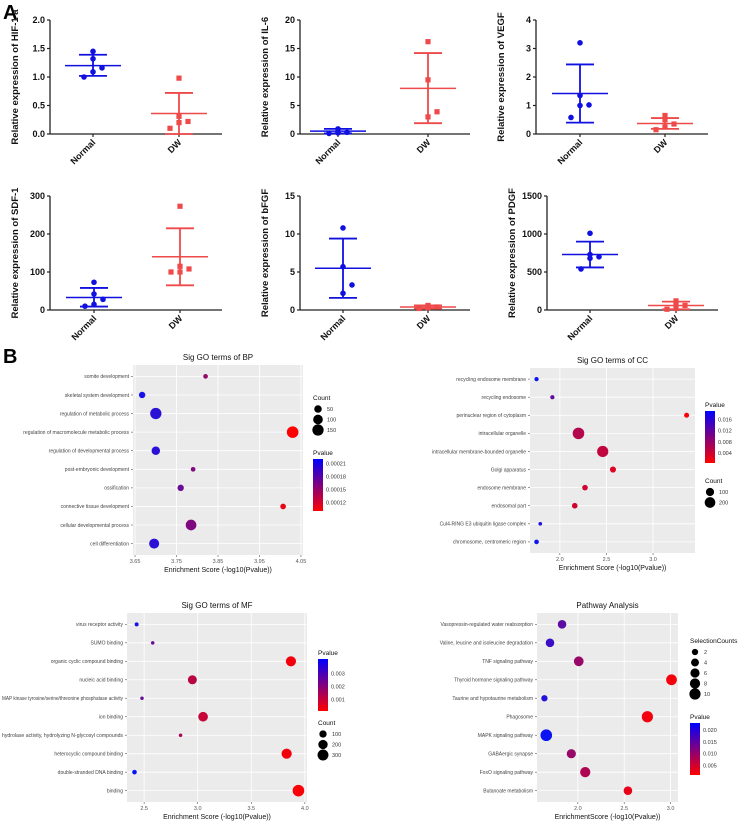  Describe the element at coordinates (290, 49) in the screenshot. I see `y-tick-label: 15` at that location.